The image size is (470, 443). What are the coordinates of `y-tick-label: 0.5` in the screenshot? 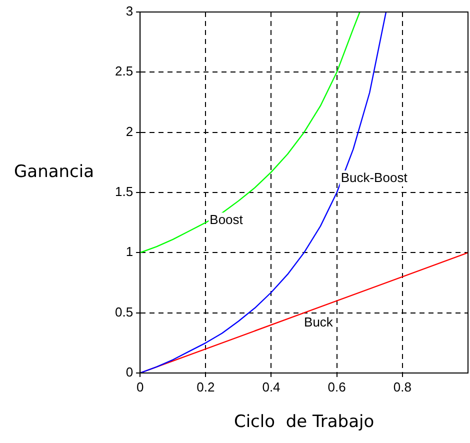 It's located at (124, 312).